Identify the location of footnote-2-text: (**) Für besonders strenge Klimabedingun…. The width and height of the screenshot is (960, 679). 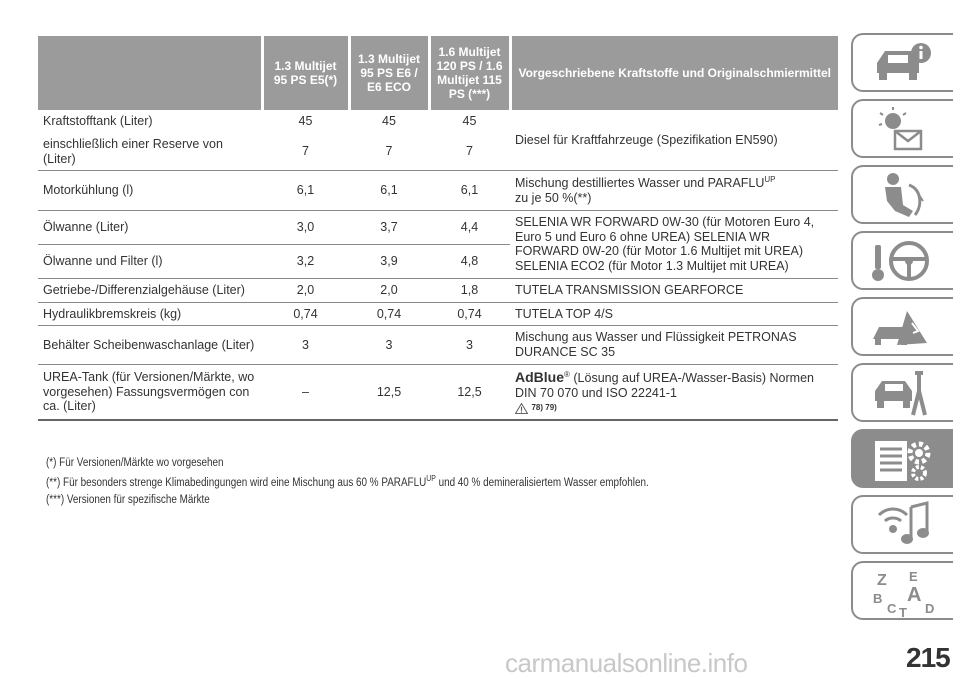
(236, 482).